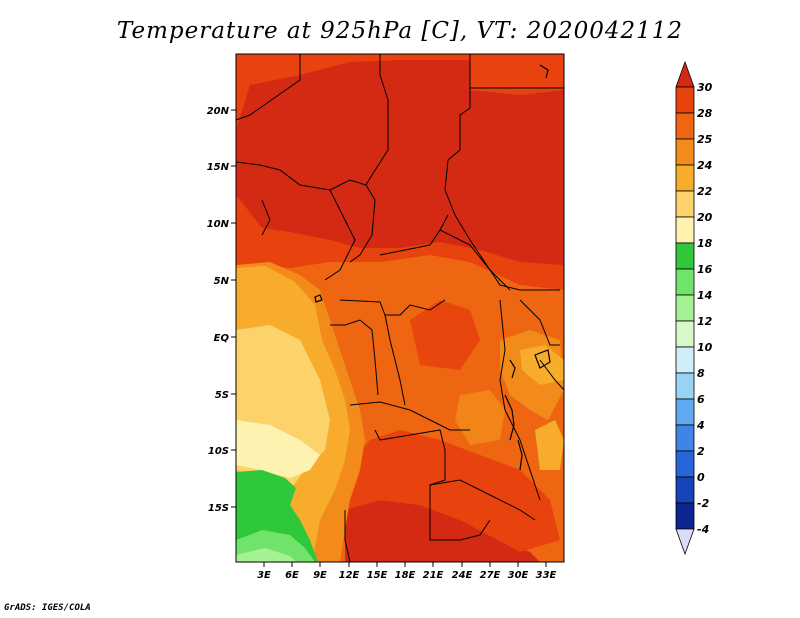 The height and width of the screenshot is (618, 800). What do you see at coordinates (705, 139) in the screenshot?
I see `colorbar-label: 25` at bounding box center [705, 139].